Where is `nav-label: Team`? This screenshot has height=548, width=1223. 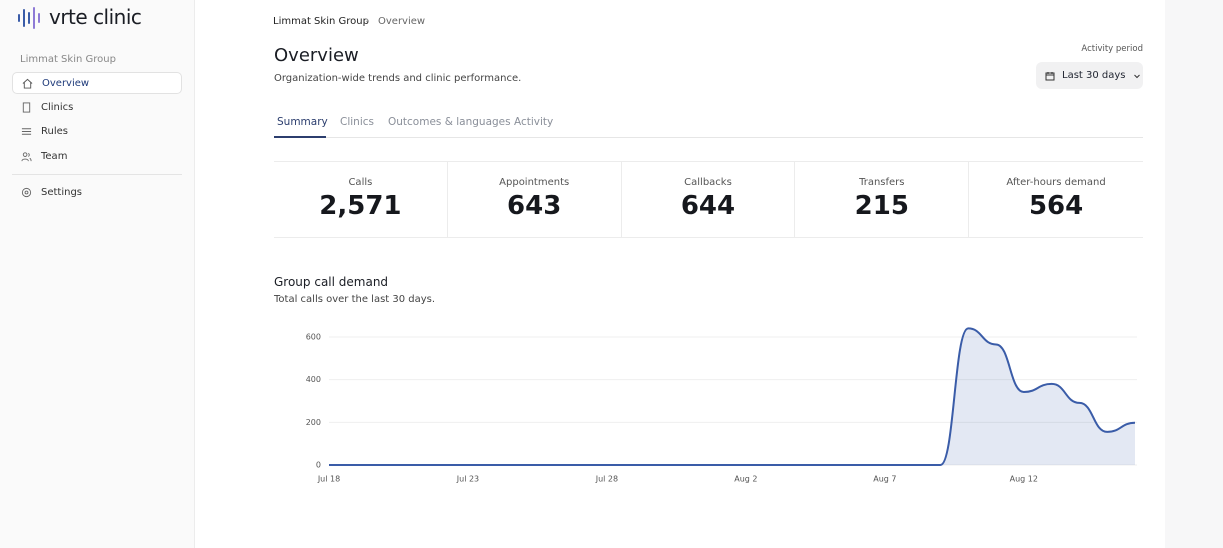
nav-label: Team is located at coordinates (54, 156).